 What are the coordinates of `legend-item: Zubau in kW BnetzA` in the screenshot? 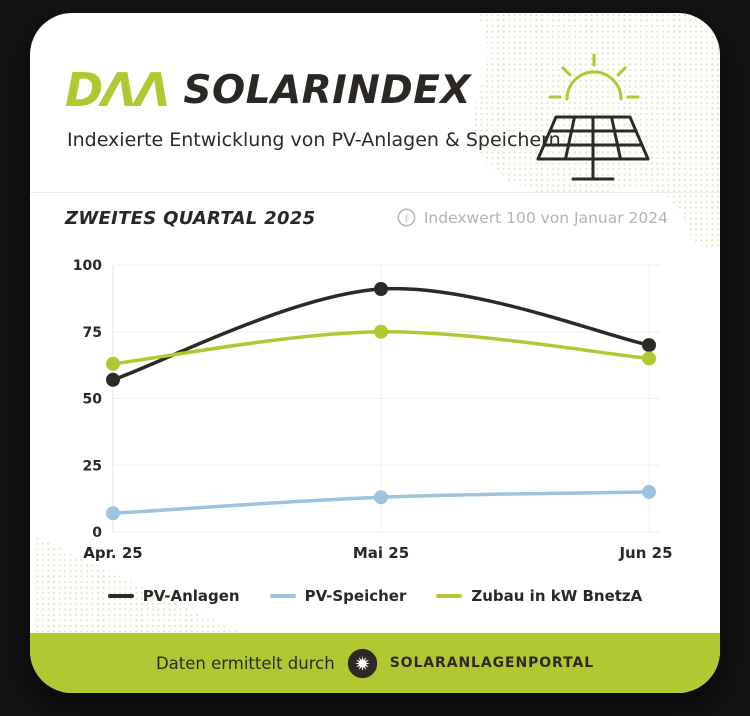 It's located at (539, 596).